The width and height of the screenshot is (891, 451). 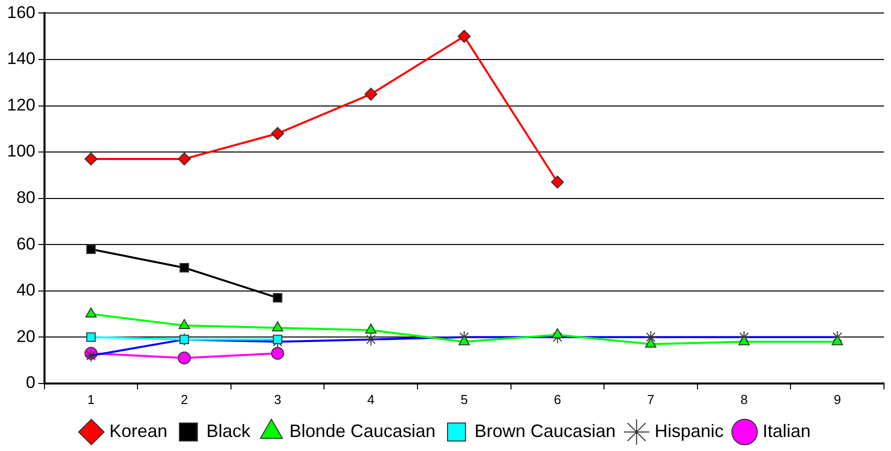 What do you see at coordinates (138, 430) in the screenshot?
I see `legend-label: Korean` at bounding box center [138, 430].